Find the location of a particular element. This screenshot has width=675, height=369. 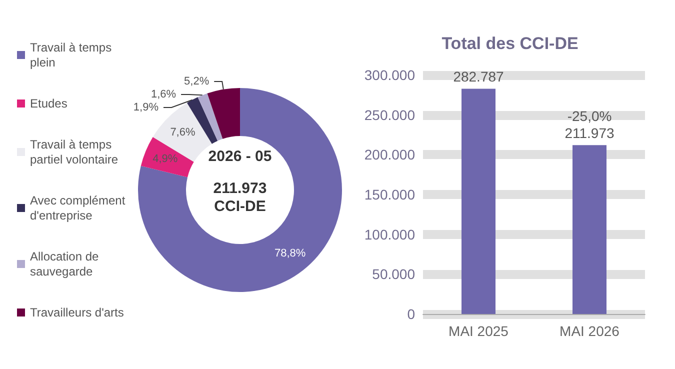

y-tick-label: 50.000 is located at coordinates (394, 274).